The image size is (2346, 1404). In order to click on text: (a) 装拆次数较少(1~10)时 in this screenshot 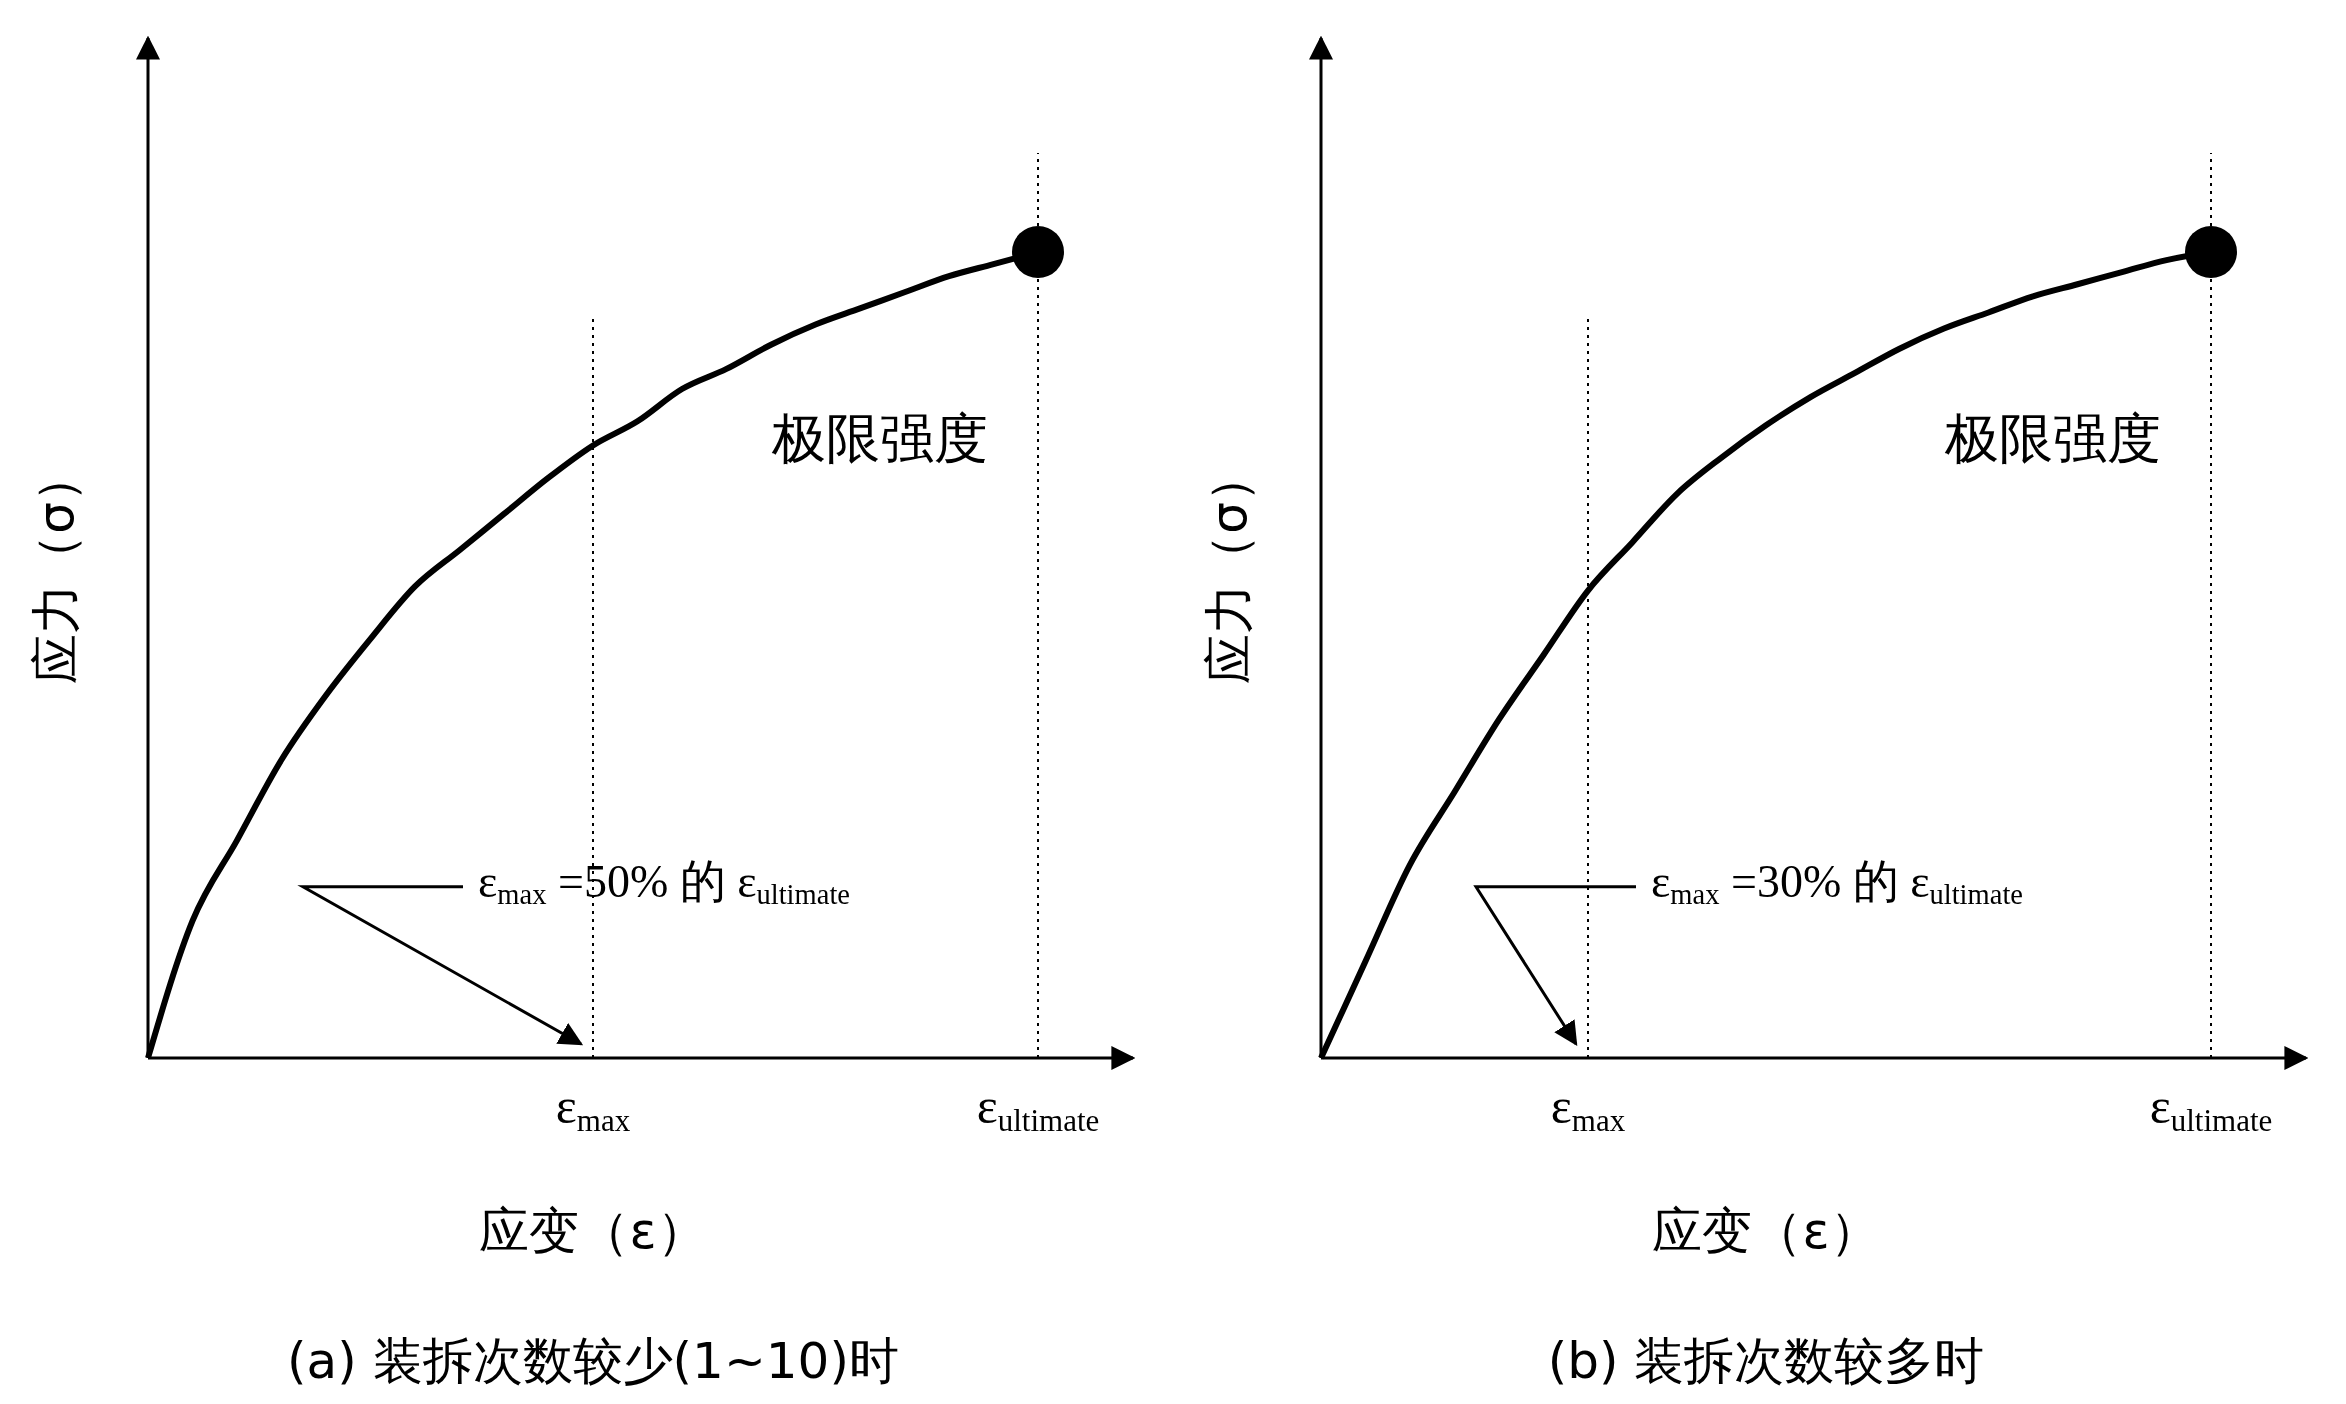, I will do `click(593, 1361)`.